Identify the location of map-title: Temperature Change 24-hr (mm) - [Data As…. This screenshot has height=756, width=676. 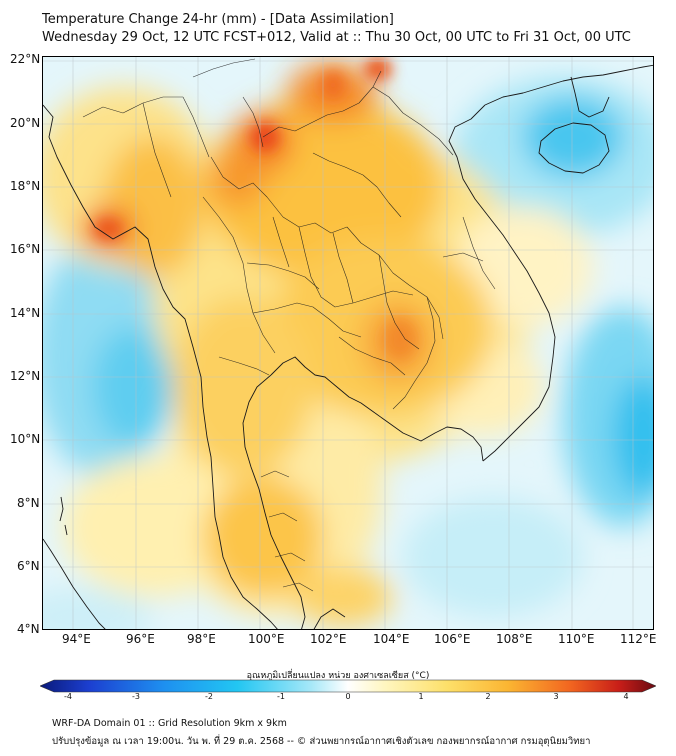
(218, 19).